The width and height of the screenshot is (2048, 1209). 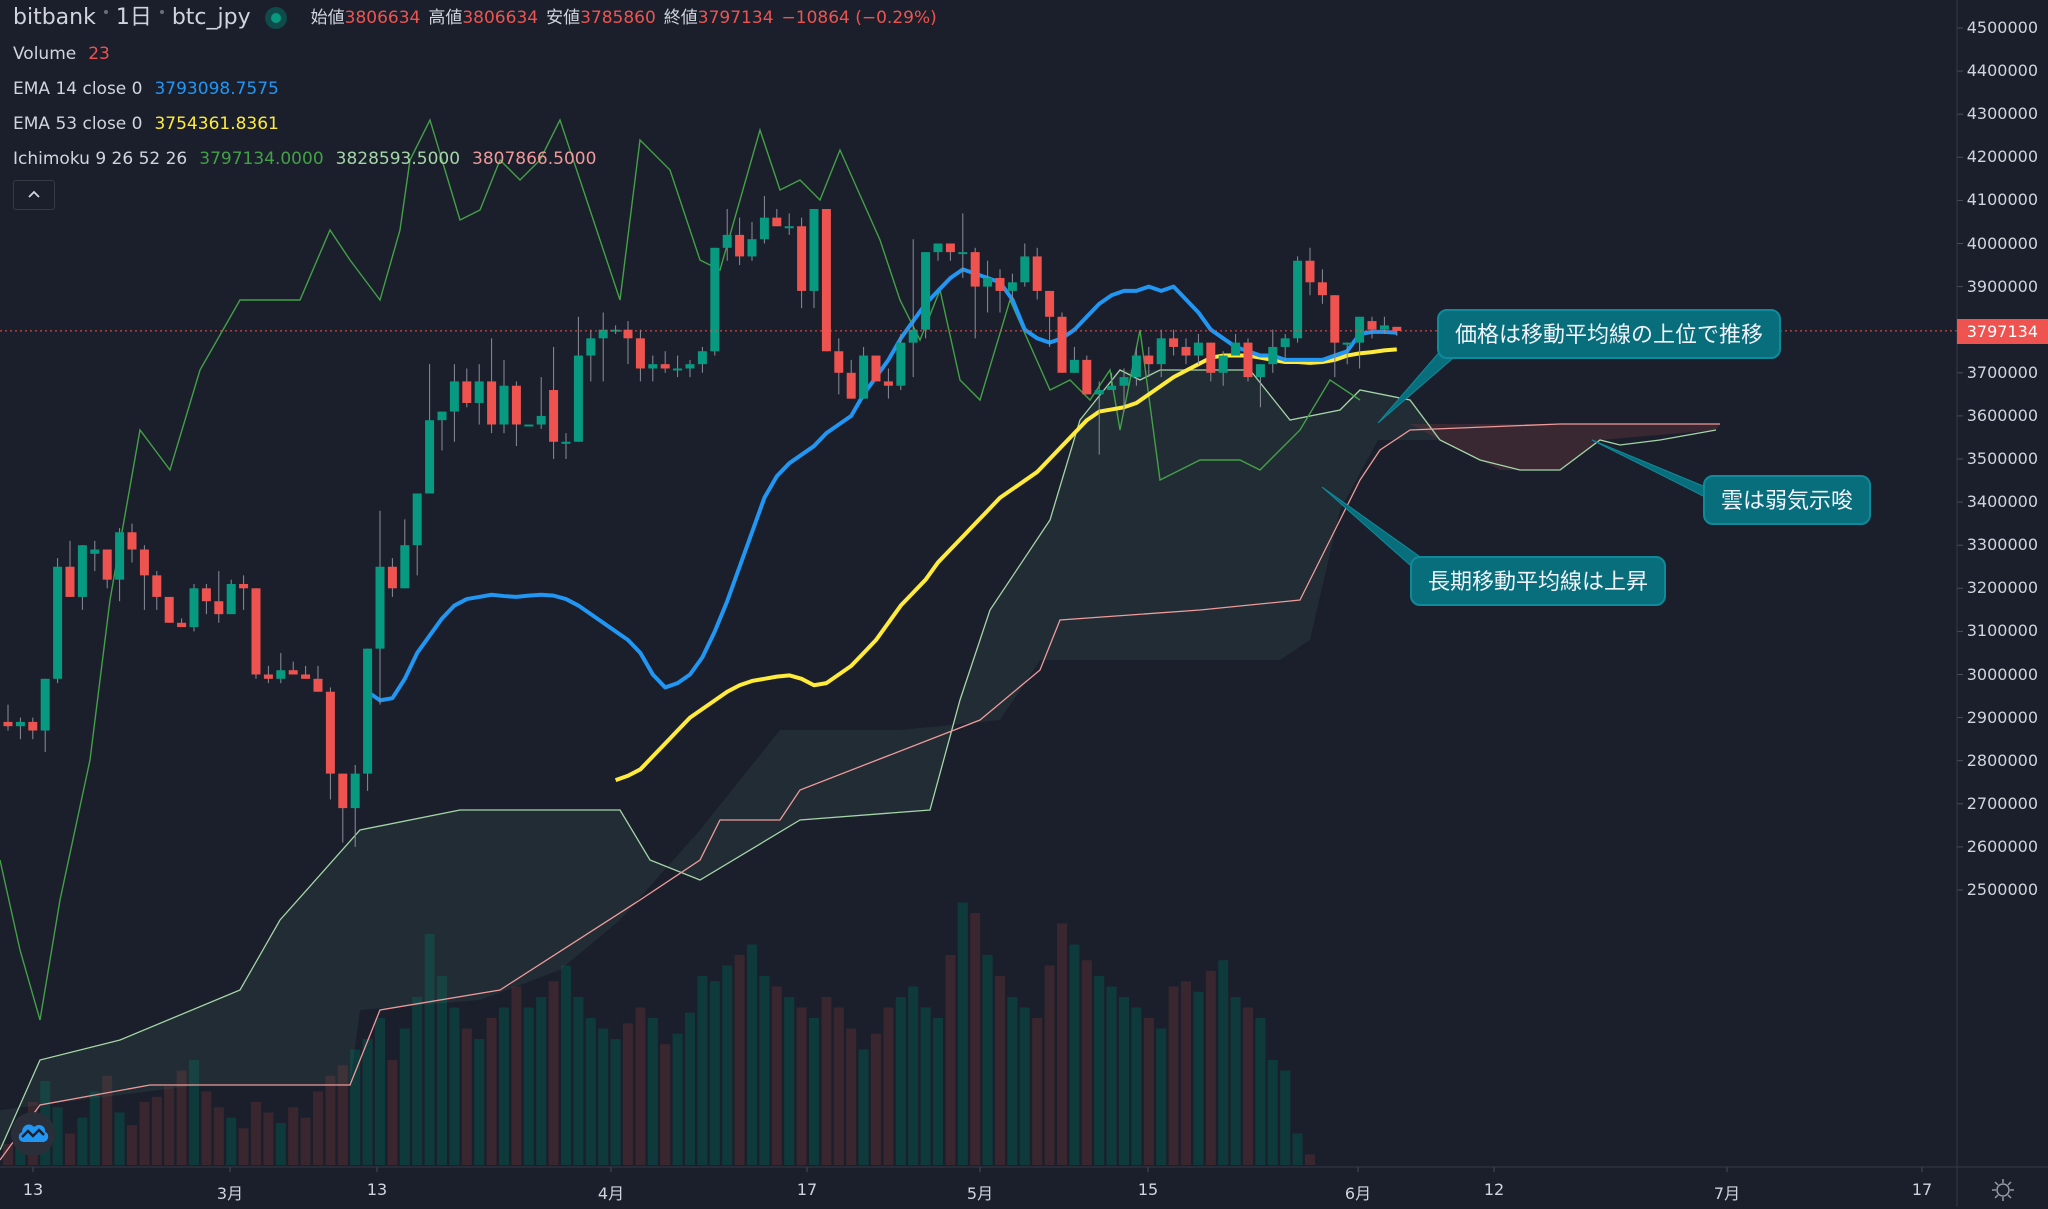 I want to click on price-tick-label: 2800000, so click(x=2002, y=760).